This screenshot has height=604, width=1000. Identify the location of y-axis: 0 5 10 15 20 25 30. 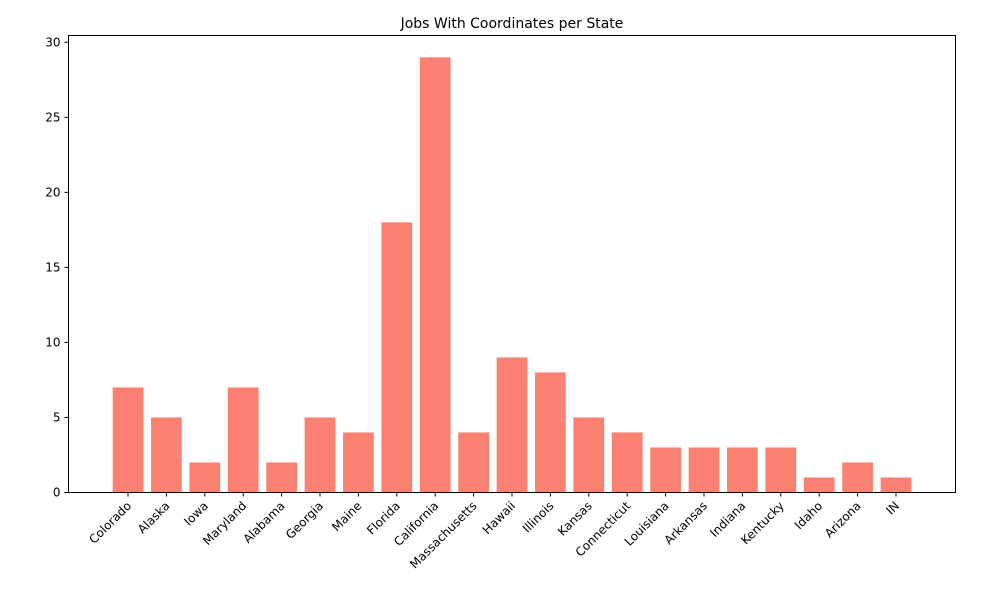
(57, 267).